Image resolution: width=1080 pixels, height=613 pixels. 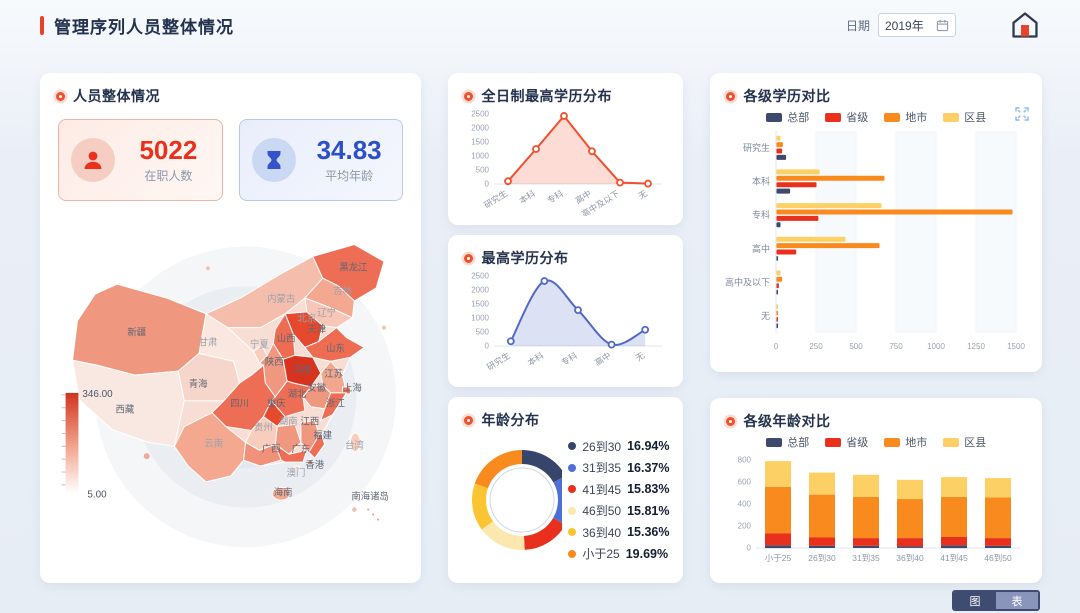 What do you see at coordinates (512, 500) in the screenshot?
I see `age-distribution-donut-chart` at bounding box center [512, 500].